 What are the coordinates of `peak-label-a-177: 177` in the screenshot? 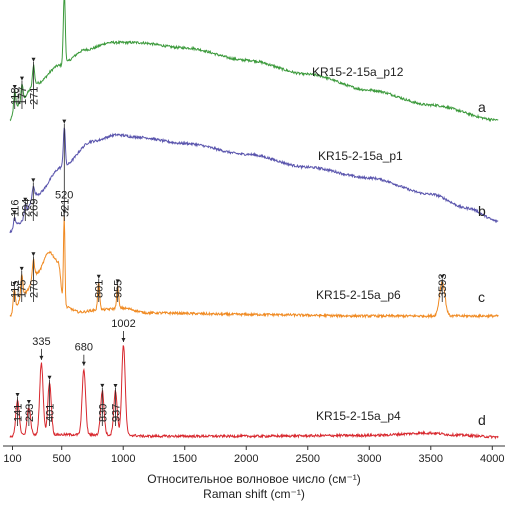 It's located at (23, 96).